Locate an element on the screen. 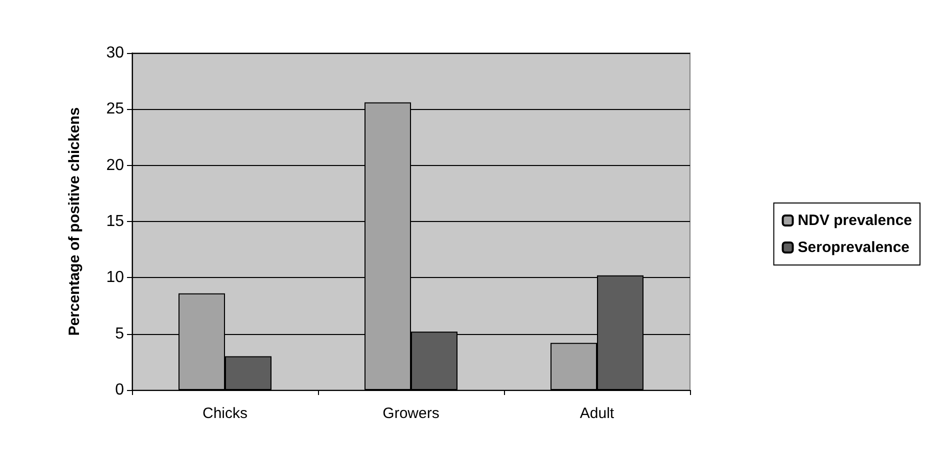 This screenshot has width=928, height=468. x-tick-label: Chicks is located at coordinates (225, 413).